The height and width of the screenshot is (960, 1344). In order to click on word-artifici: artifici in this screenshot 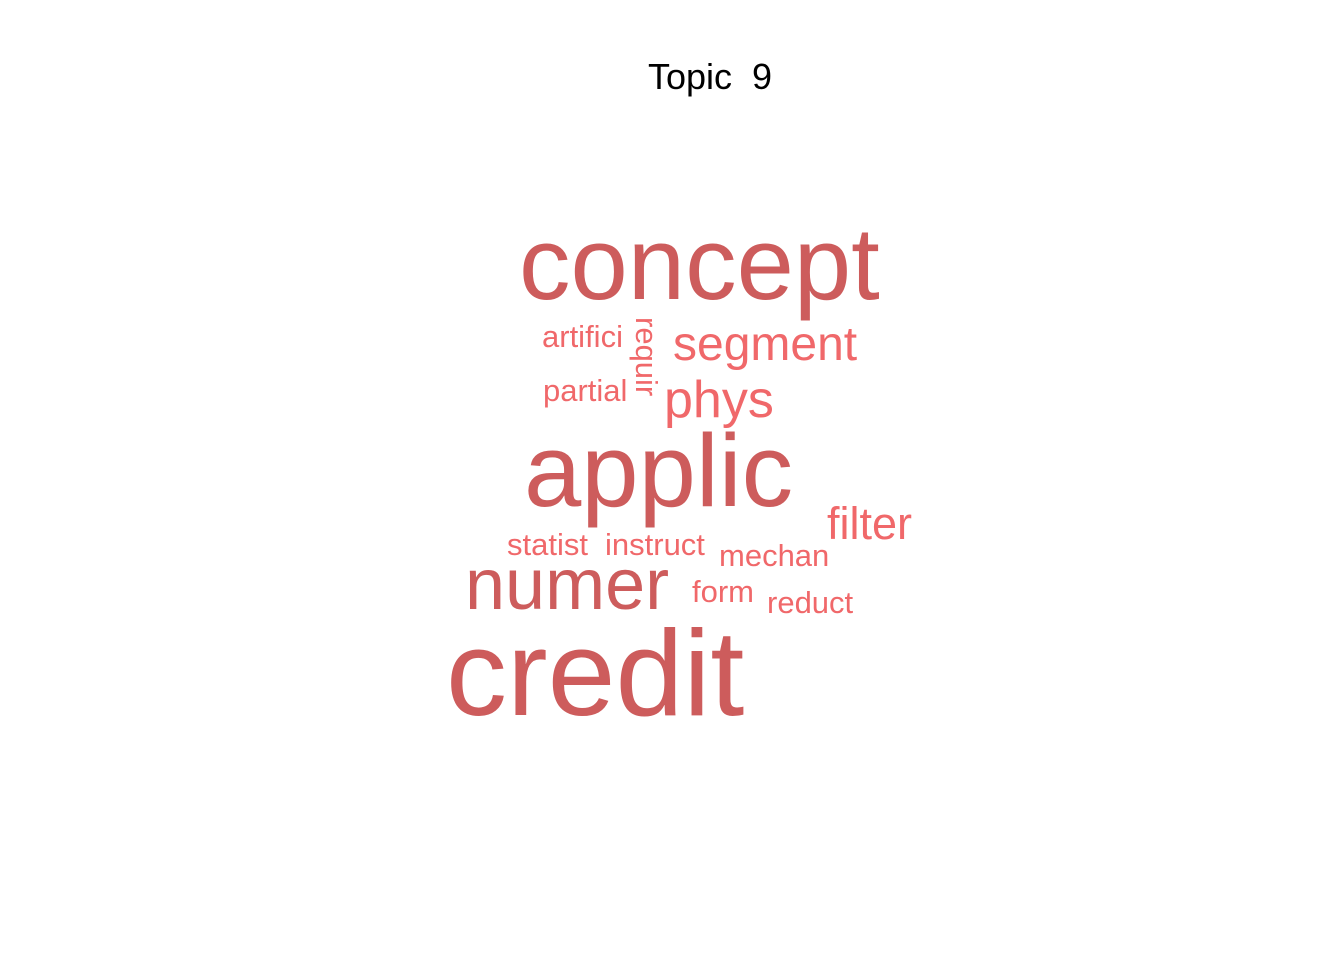, I will do `click(582, 336)`.